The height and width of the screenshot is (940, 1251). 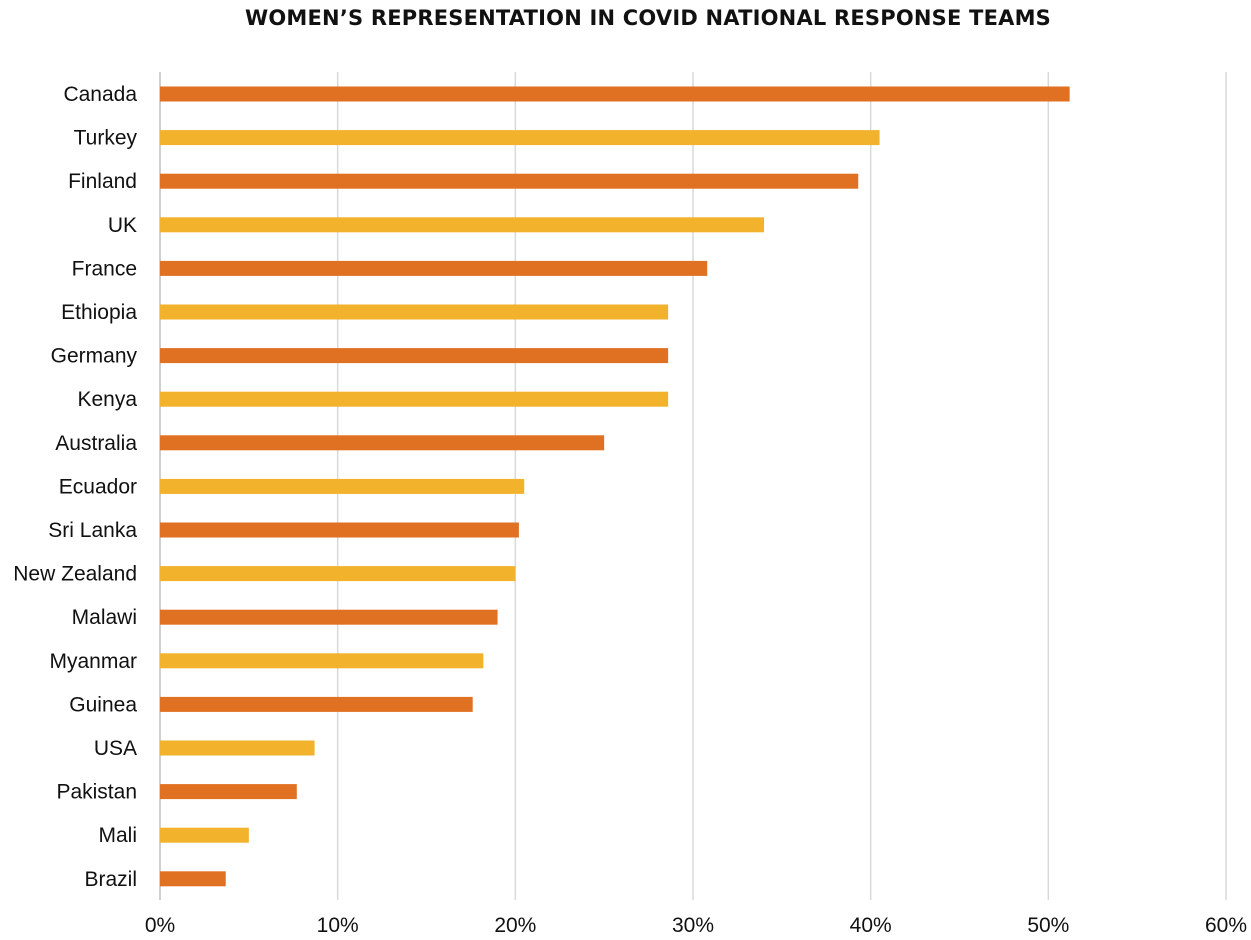 I want to click on category-label: Guinea, so click(x=103, y=704).